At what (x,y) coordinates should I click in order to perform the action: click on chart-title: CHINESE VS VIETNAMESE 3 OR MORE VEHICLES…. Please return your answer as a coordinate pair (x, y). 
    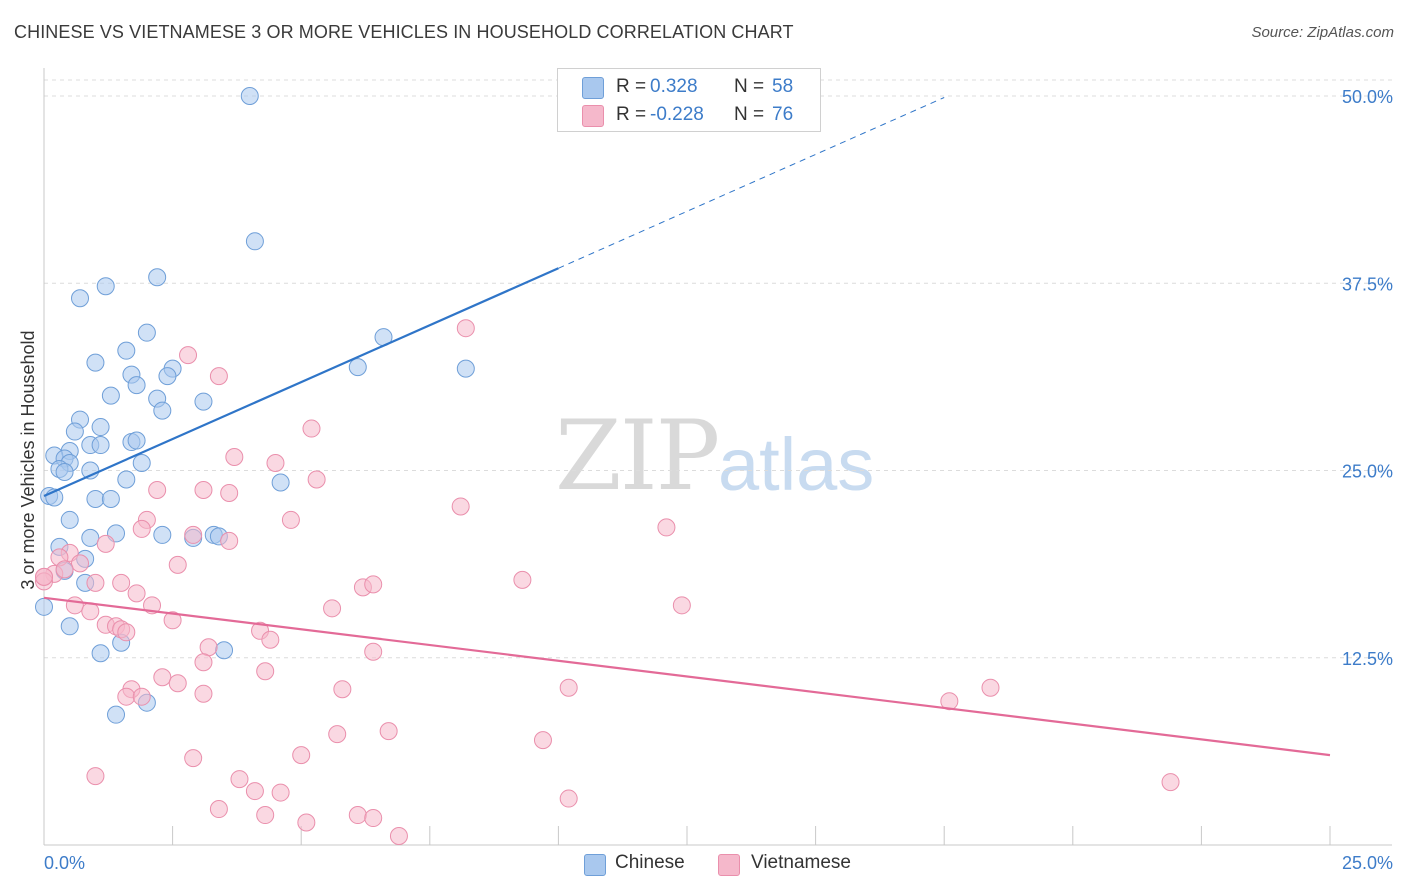
    Looking at the image, I should click on (404, 32).